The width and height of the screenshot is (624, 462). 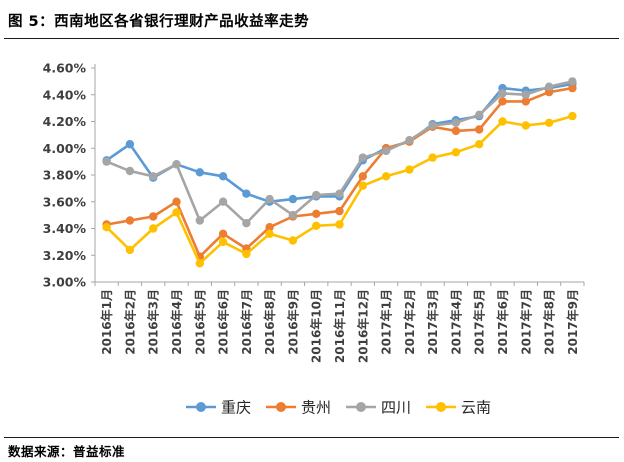 I want to click on legend-item-3: 云南, so click(x=458, y=408).